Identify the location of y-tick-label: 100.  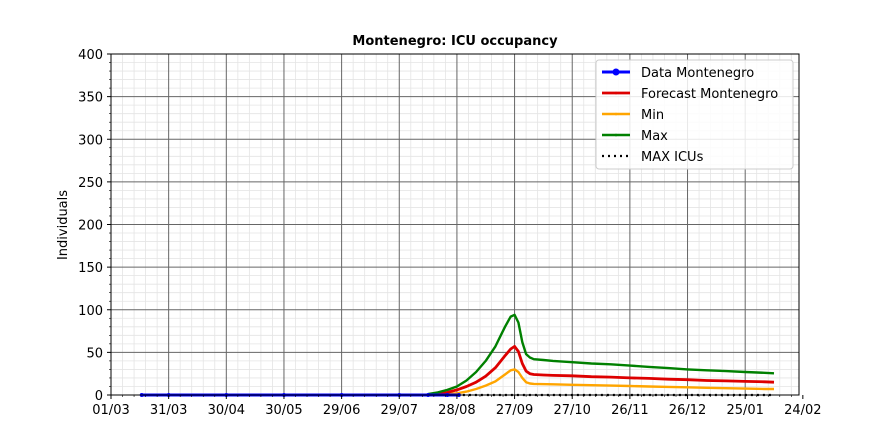
(90, 311).